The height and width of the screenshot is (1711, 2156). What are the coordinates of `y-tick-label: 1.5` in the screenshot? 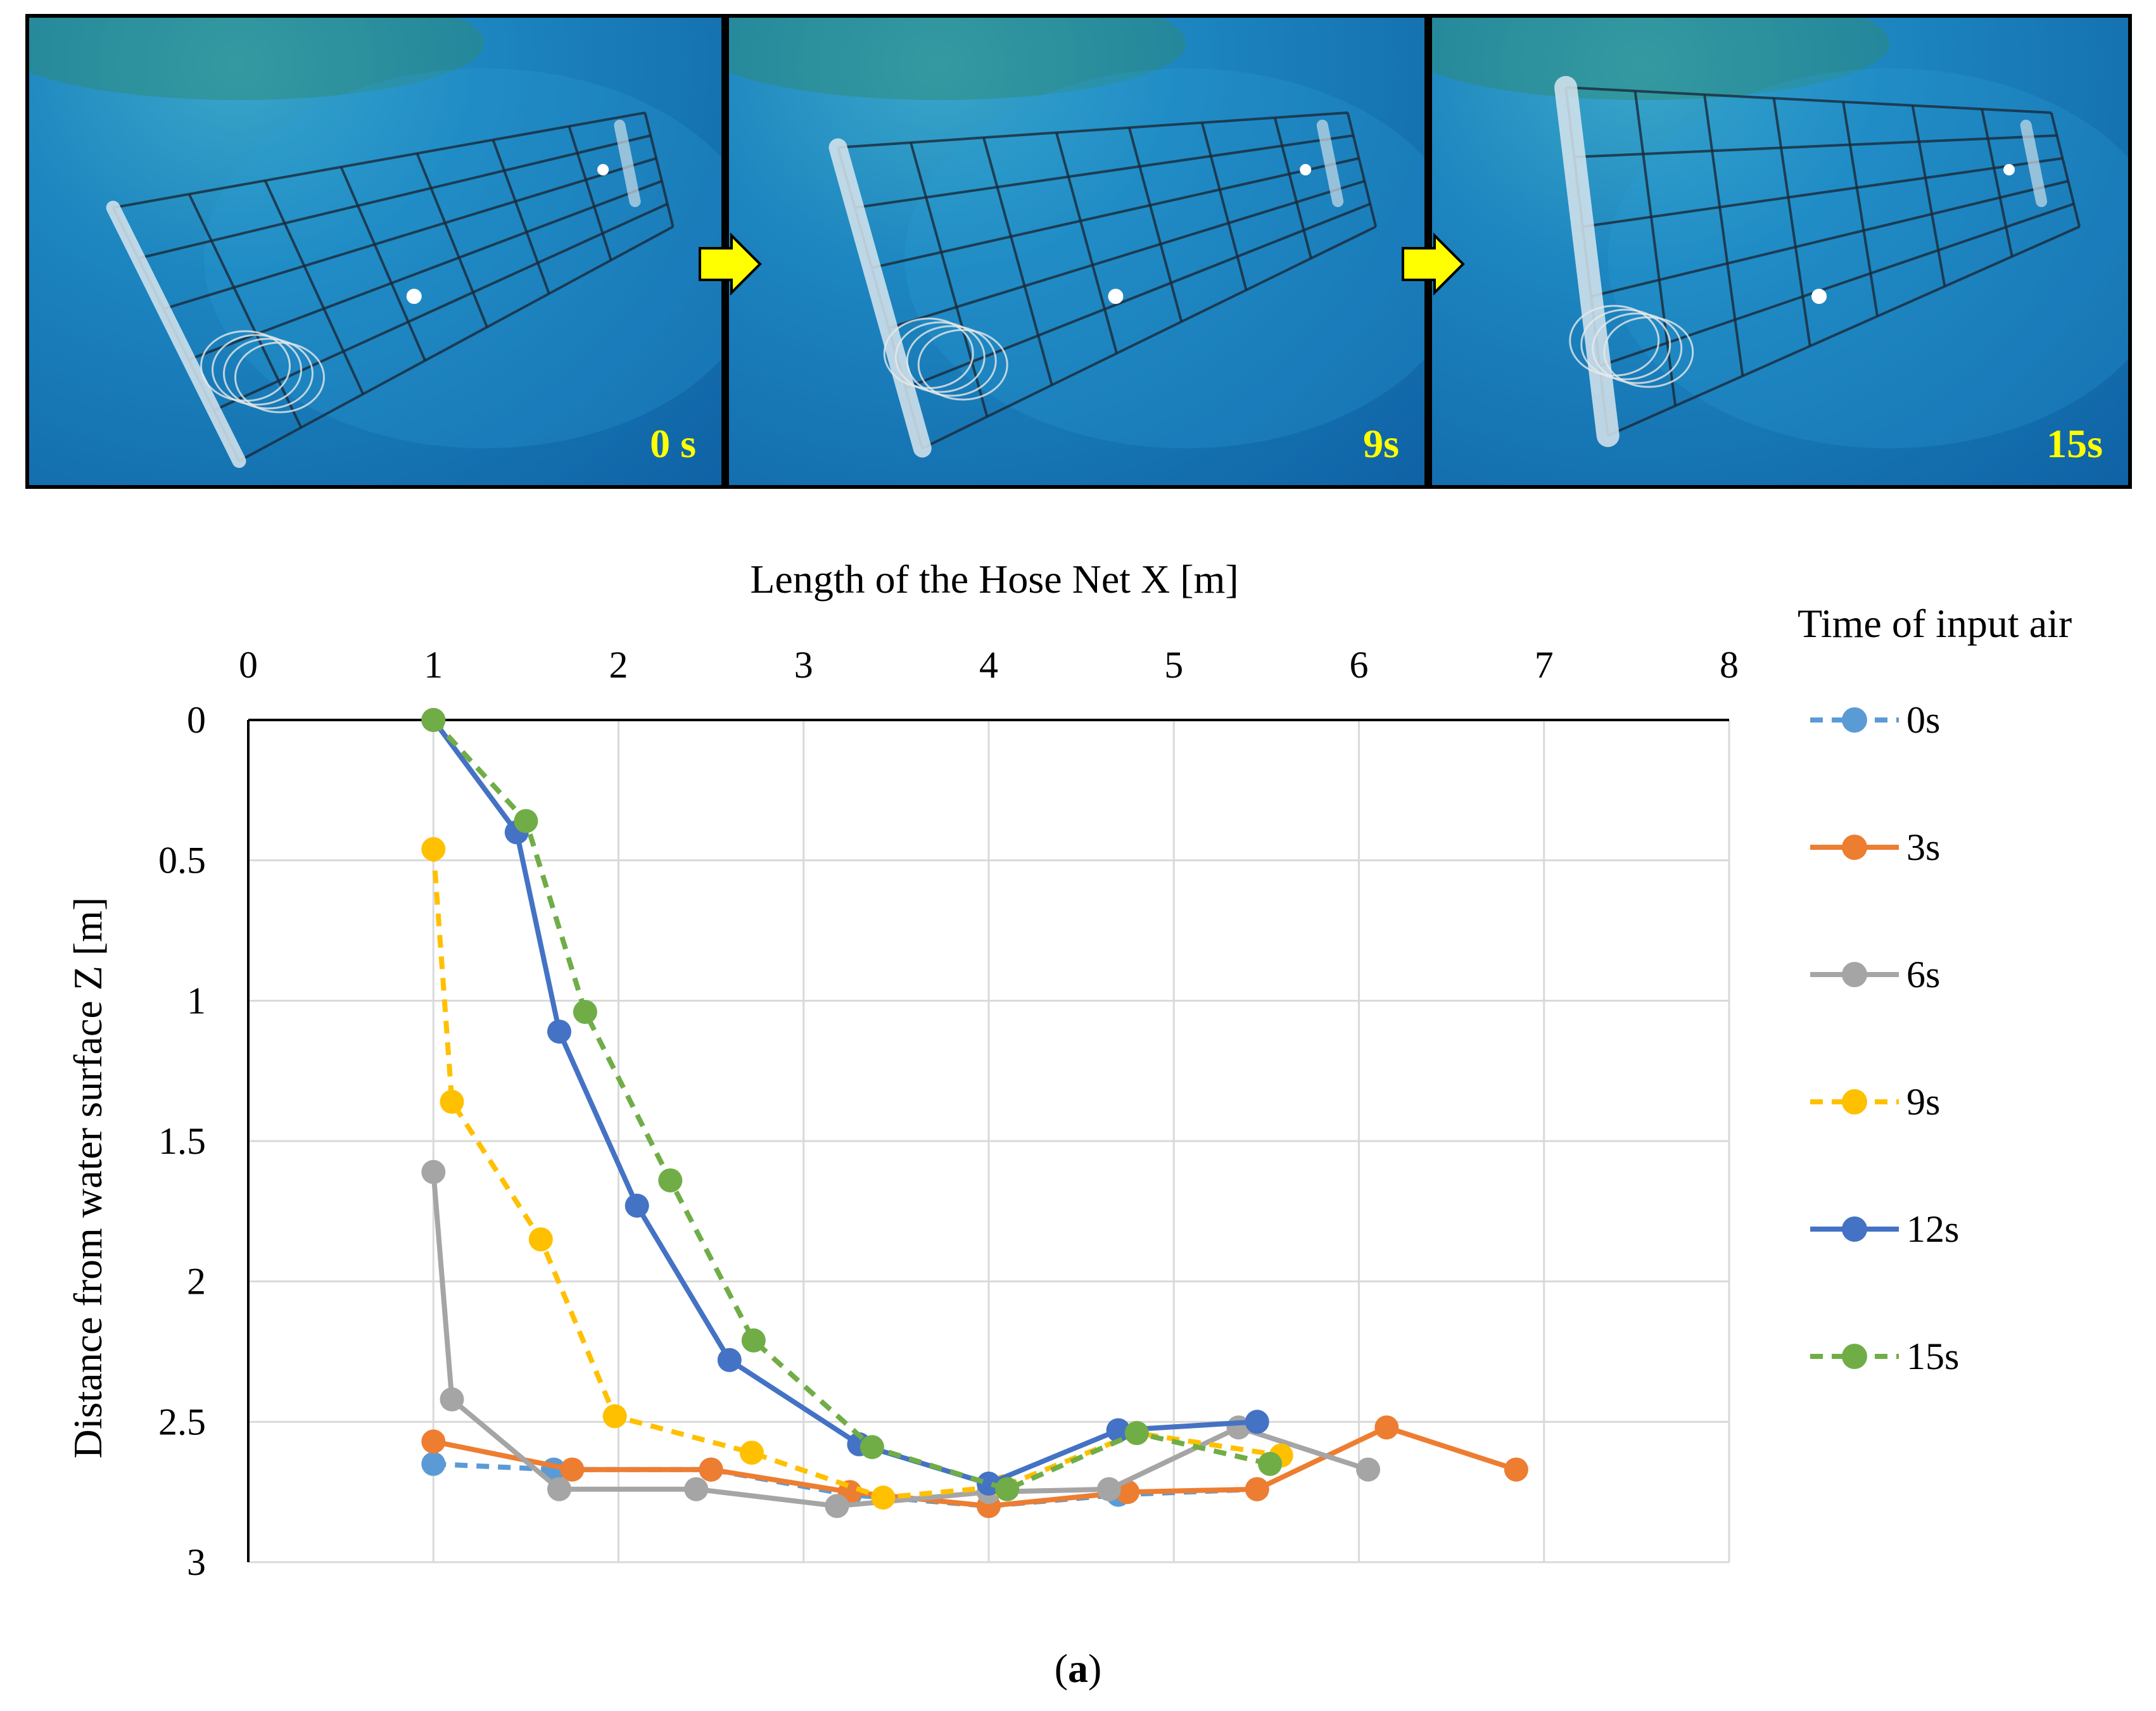 It's located at (182, 1141).